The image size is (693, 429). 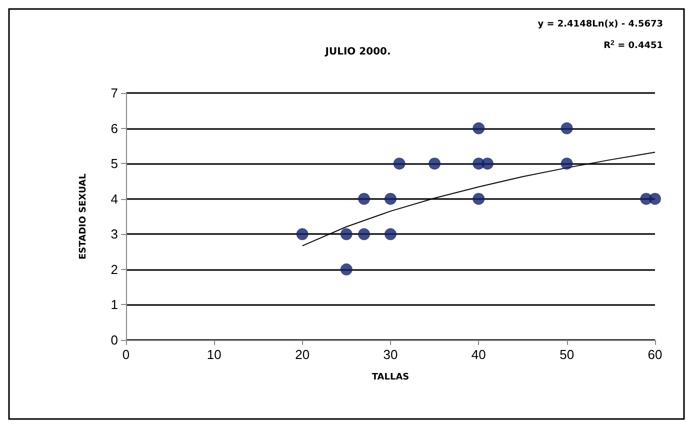 I want to click on x-axis-title: TALLAS, so click(x=391, y=377).